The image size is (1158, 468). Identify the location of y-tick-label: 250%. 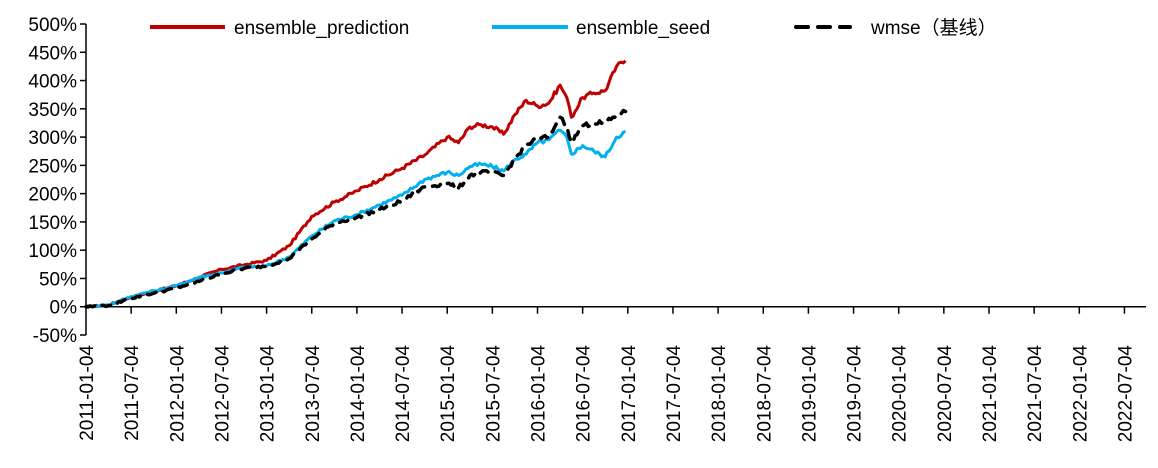
(52, 166).